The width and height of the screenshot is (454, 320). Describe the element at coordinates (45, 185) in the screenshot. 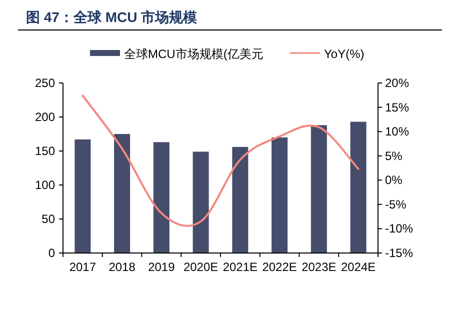

I see `y-tick-label: 100` at that location.